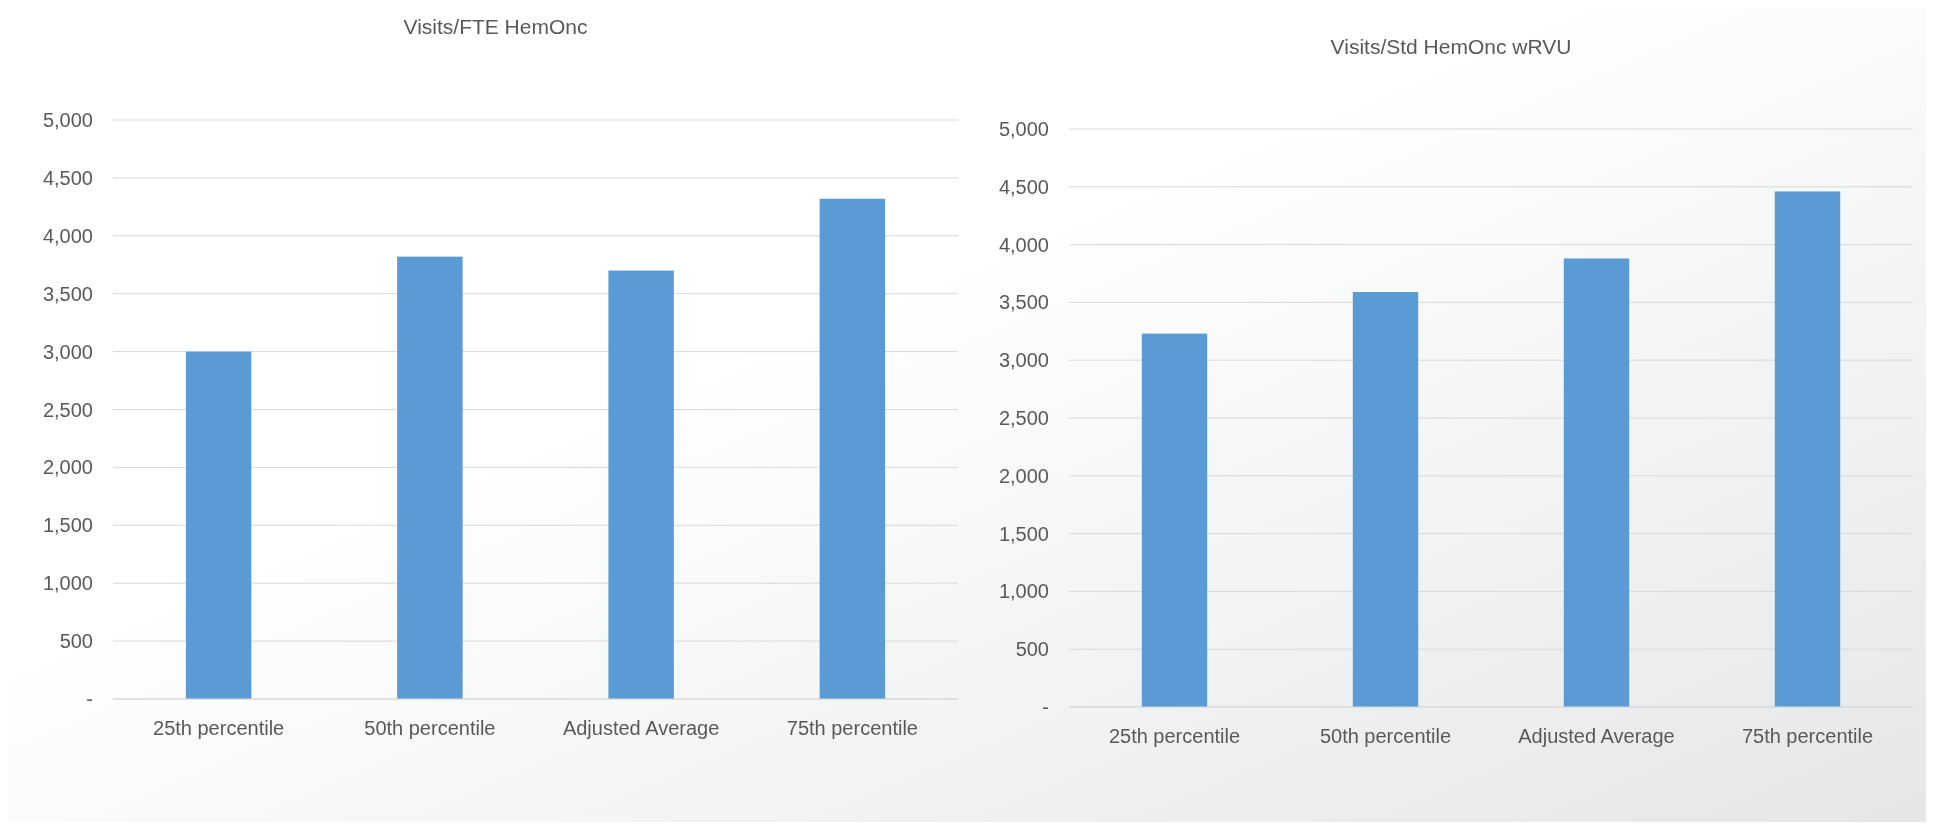 The height and width of the screenshot is (830, 1934). I want to click on chart-title: Visits/Std HemOnc wRVU, so click(1451, 46).